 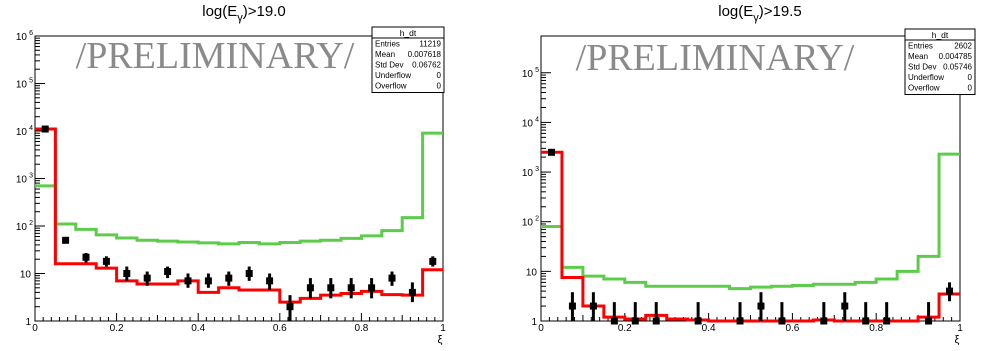 What do you see at coordinates (426, 65) in the screenshot?
I see `stats-value: 0.06762` at bounding box center [426, 65].